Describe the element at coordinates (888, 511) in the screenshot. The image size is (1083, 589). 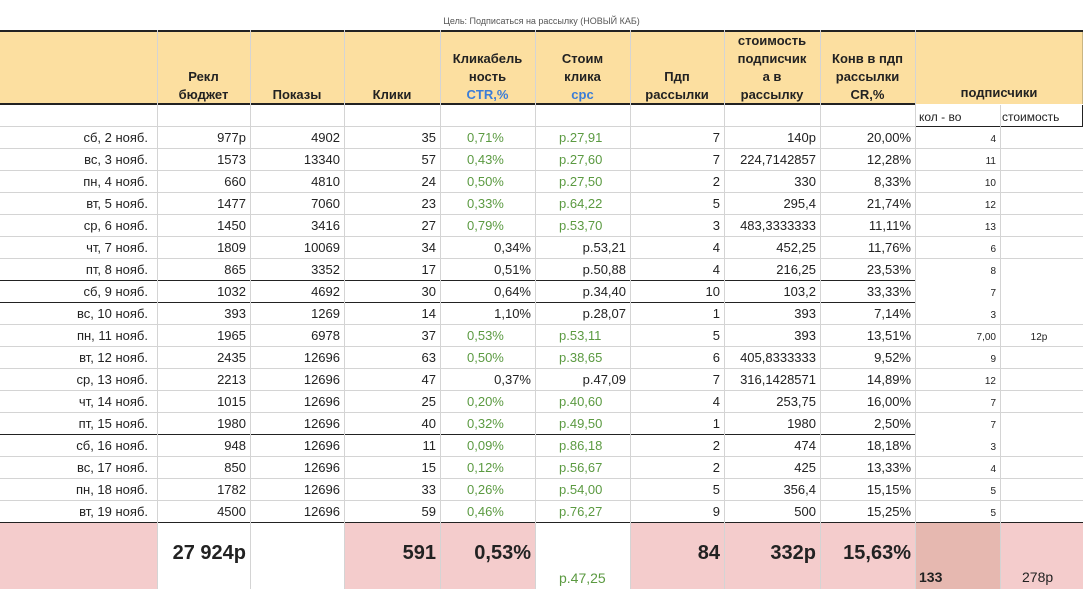
I see `cell-conversion: 15,25%` at that location.